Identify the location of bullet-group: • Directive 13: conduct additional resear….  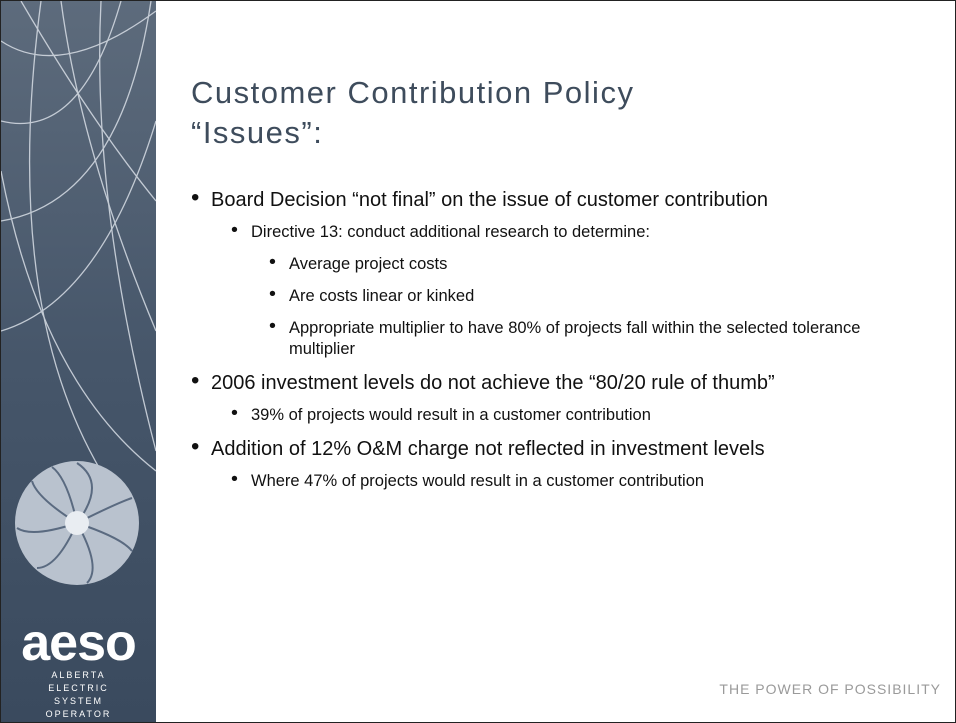
(568, 289).